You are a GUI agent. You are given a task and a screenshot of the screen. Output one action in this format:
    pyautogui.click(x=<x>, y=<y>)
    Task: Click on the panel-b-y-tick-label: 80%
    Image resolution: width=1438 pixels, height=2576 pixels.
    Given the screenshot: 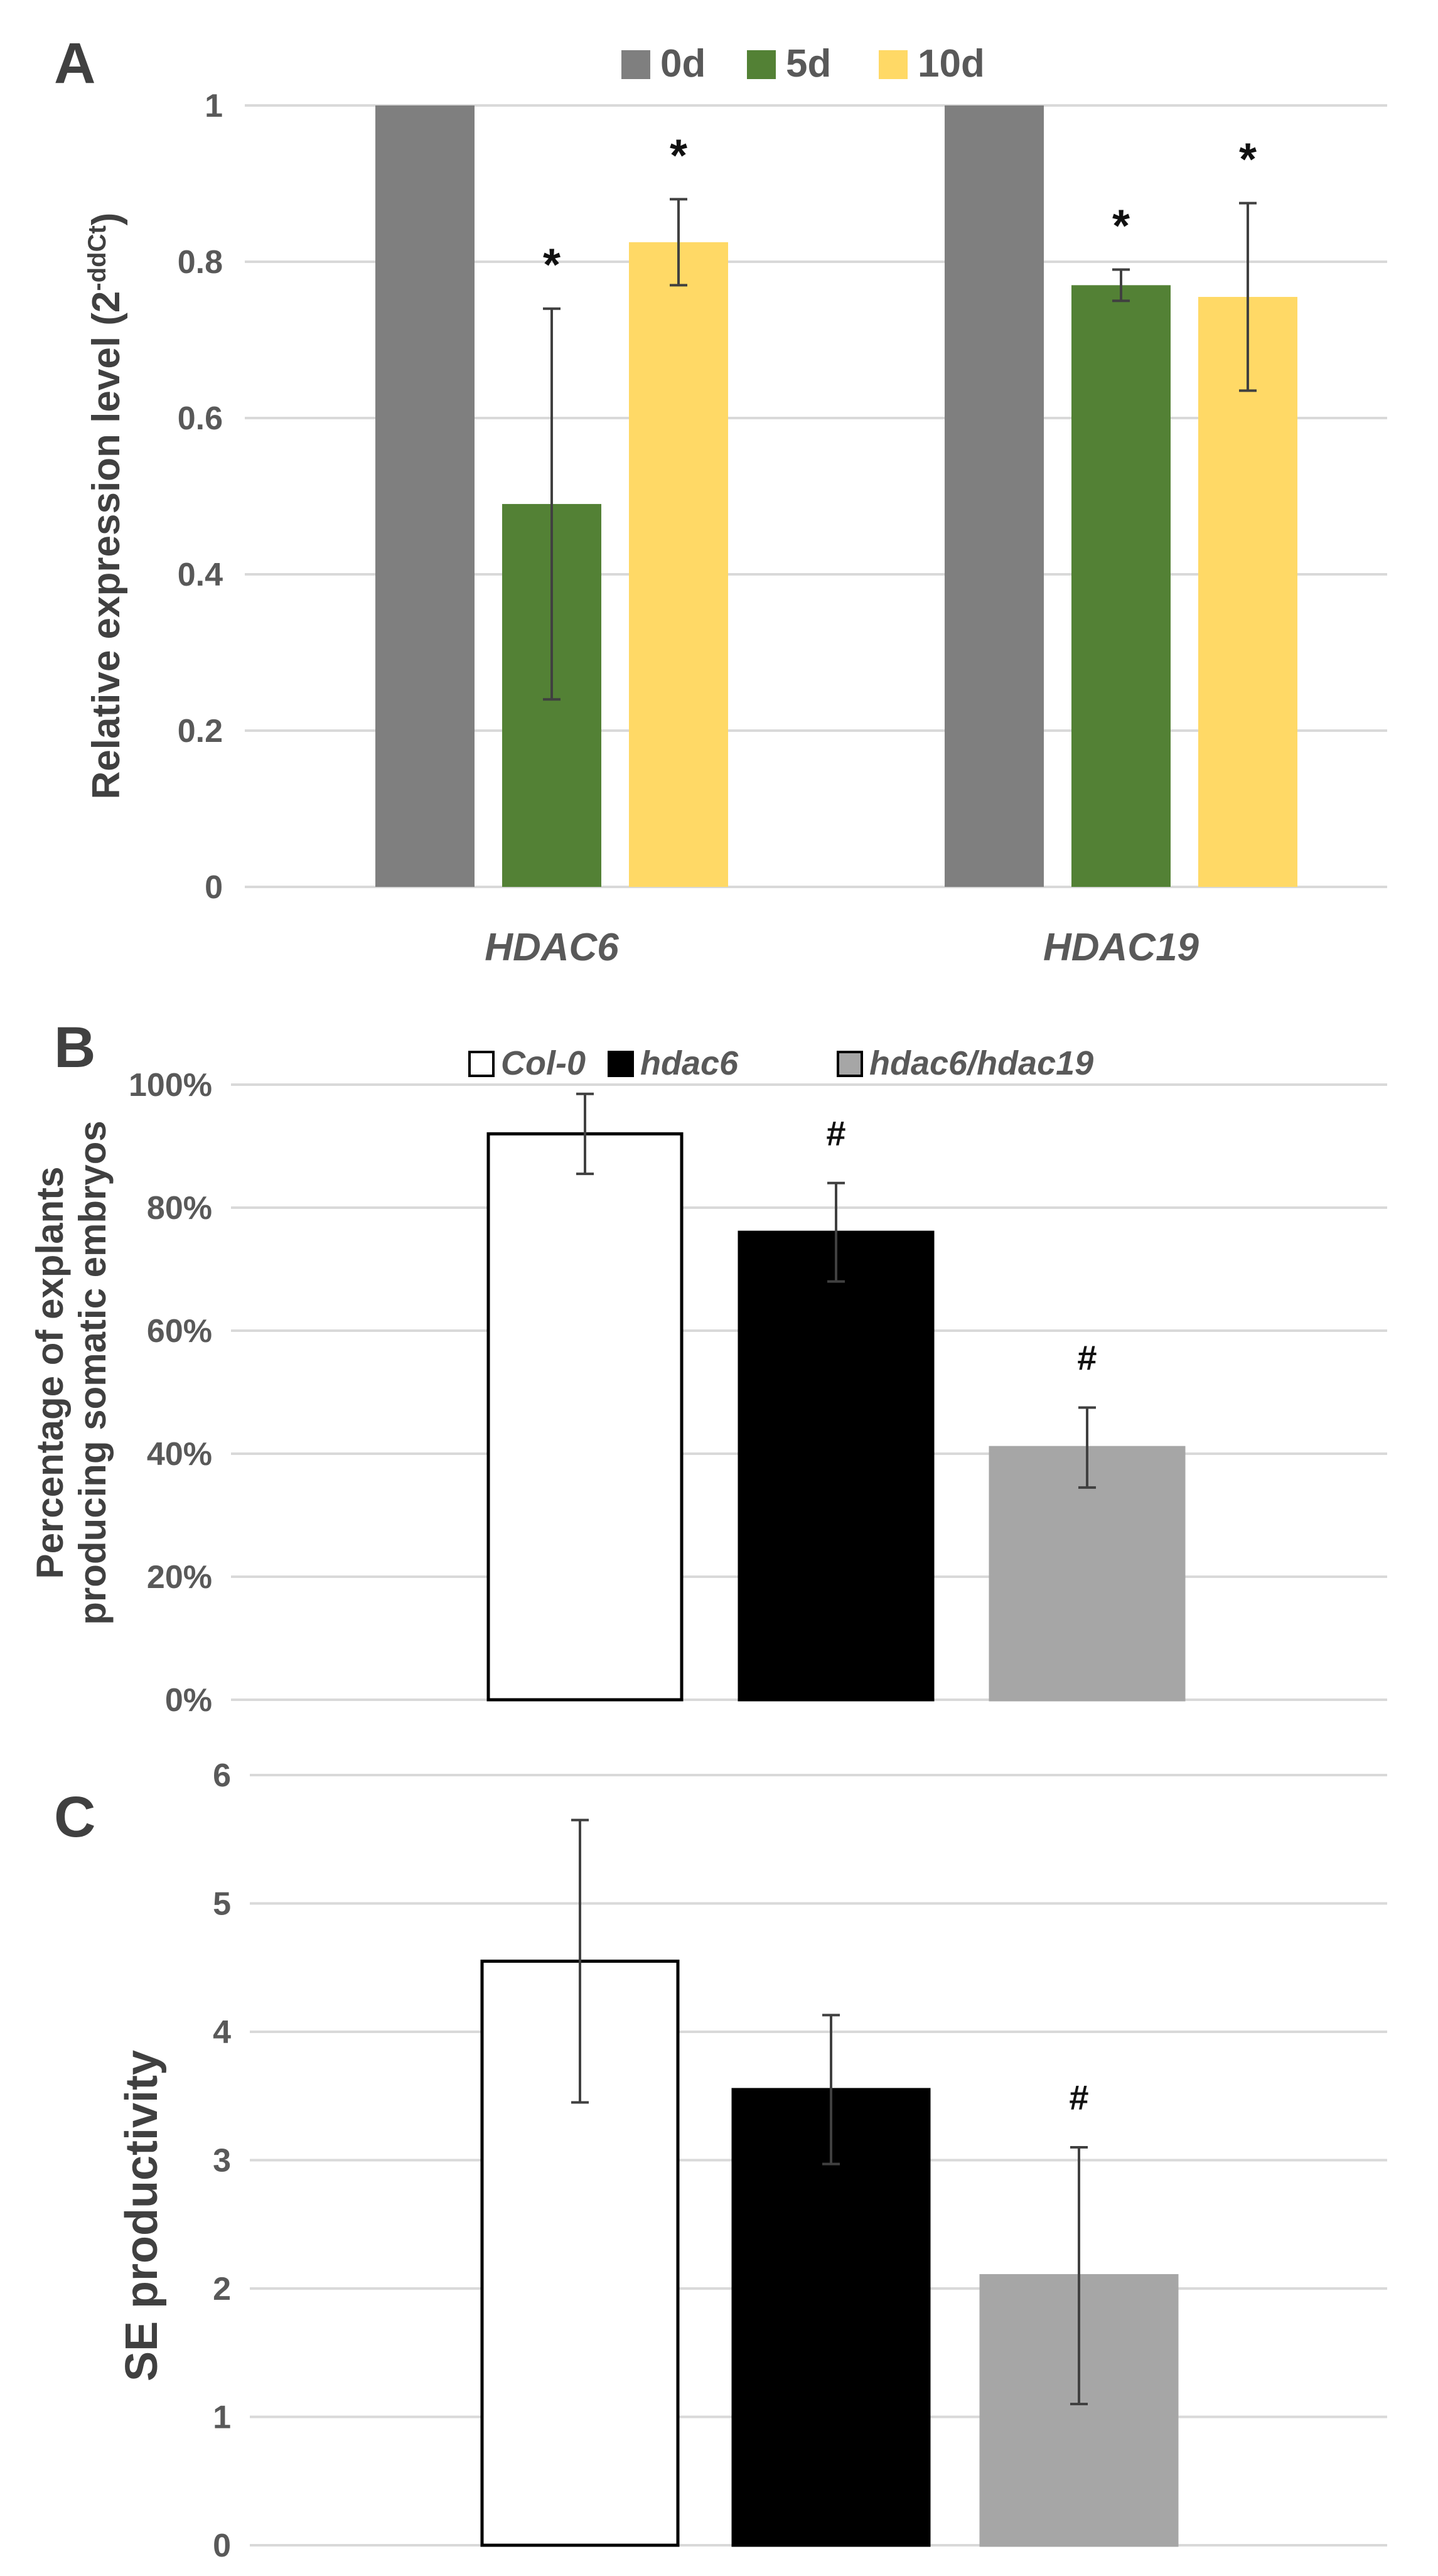 What is the action you would take?
    pyautogui.click(x=179, y=1208)
    